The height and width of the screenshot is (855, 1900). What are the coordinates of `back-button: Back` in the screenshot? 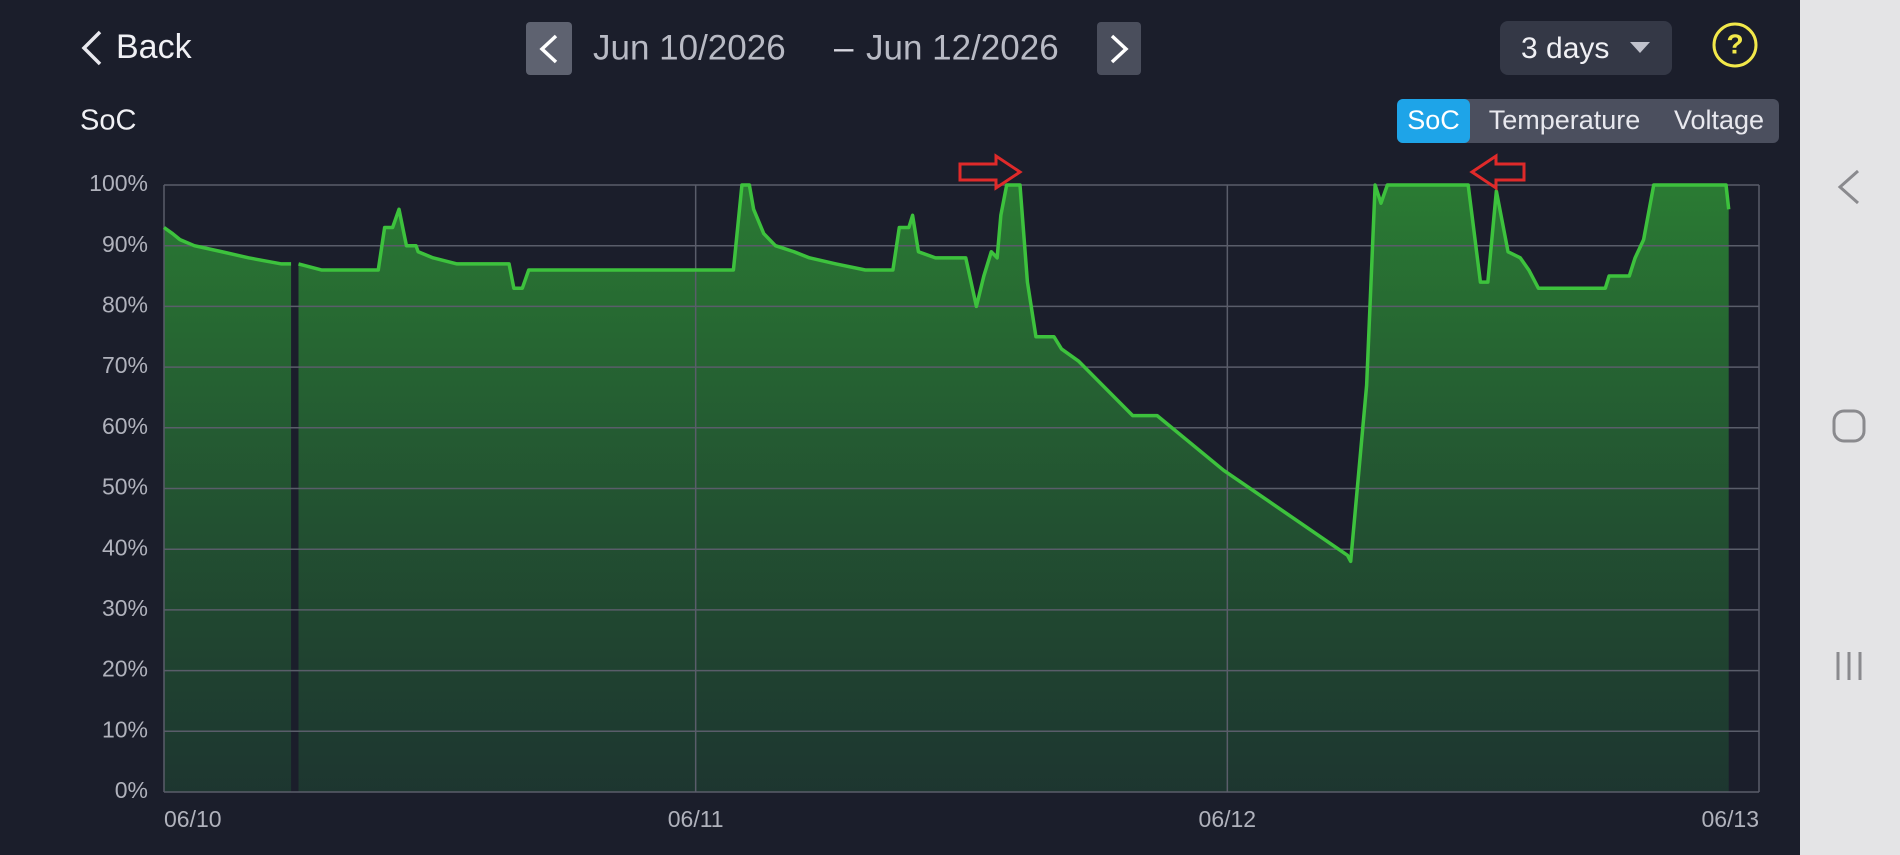 It's located at (137, 47).